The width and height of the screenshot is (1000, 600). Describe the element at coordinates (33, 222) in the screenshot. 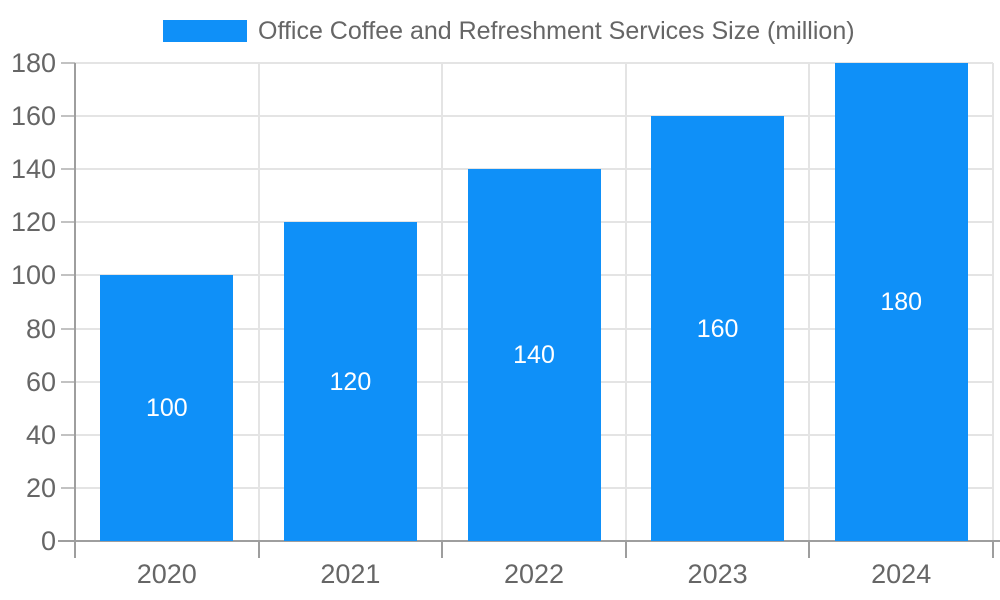

I see `y-axis-label: 120` at that location.